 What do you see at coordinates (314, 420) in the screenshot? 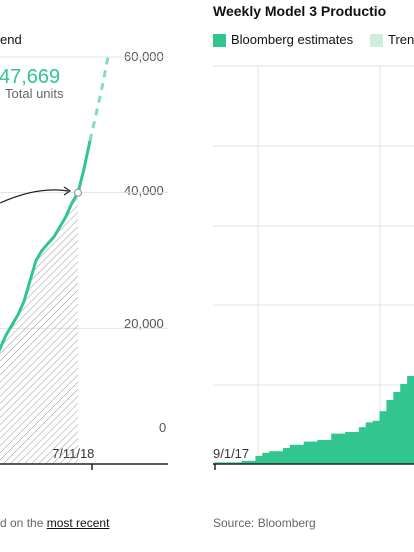
I see `right-bars` at bounding box center [314, 420].